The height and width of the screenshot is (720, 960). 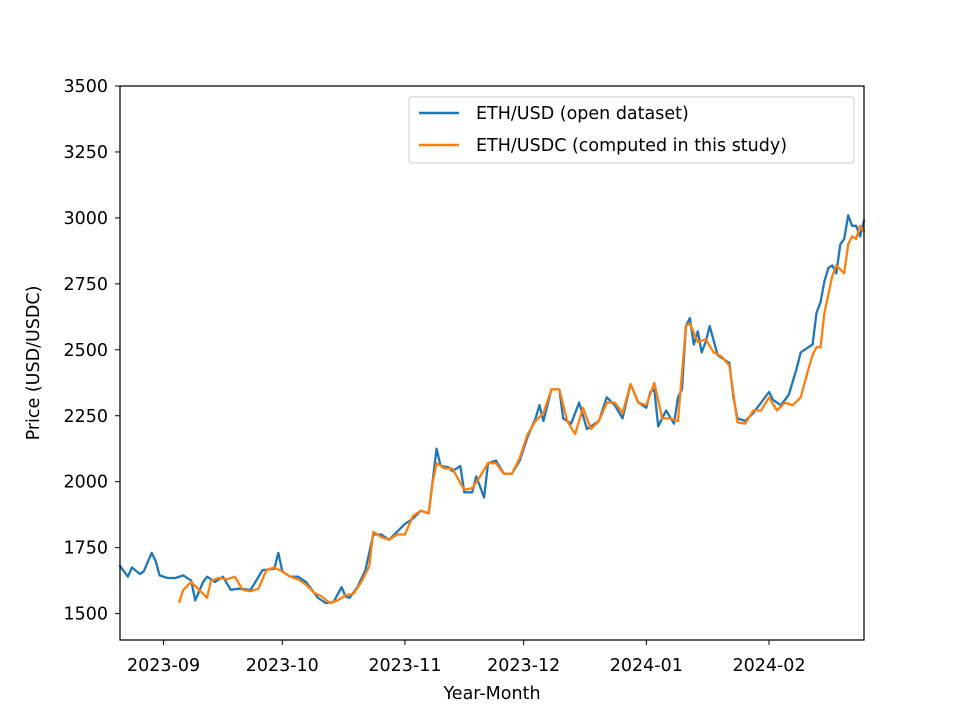 I want to click on legend-box, so click(x=631, y=130).